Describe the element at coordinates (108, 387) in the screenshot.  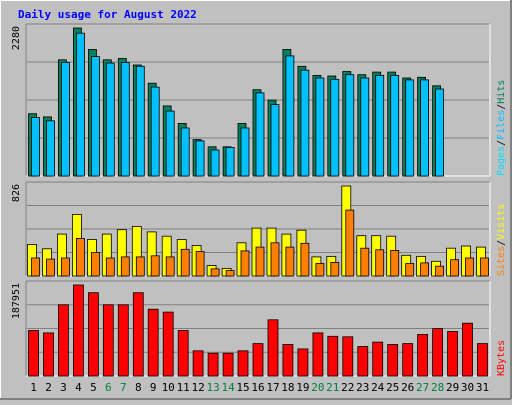
I see `x-label-day-6: 6` at that location.